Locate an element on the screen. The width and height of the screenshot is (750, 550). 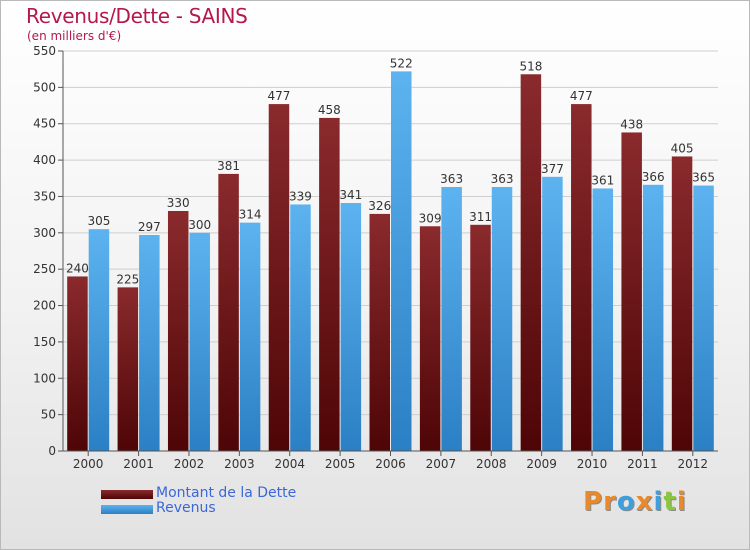
data-label: 361 is located at coordinates (602, 180).